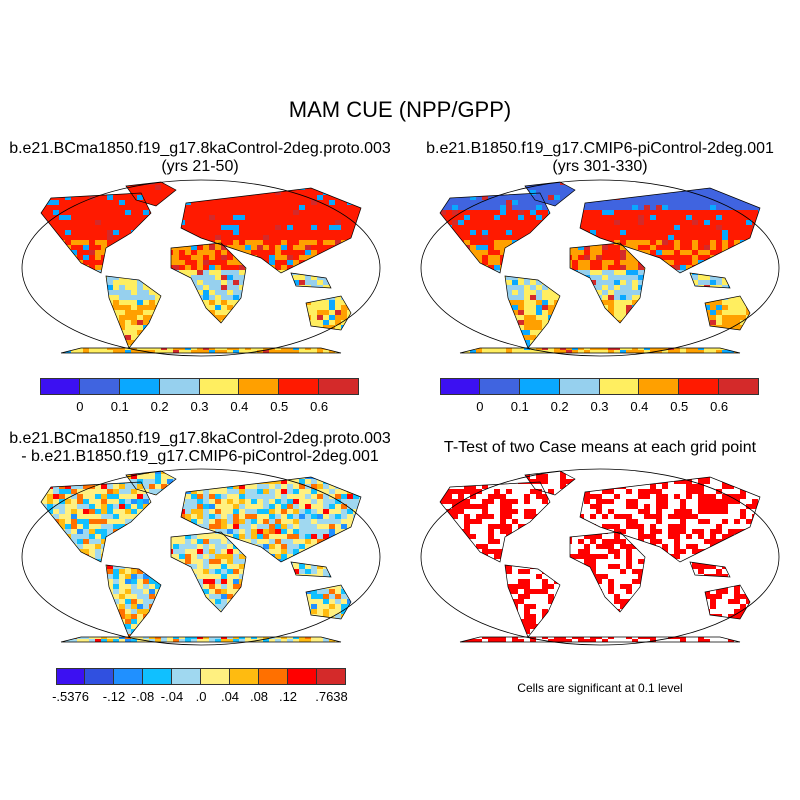 The image size is (800, 800). I want to click on panel-1-title-line2: (yrs 21-50), so click(200, 166).